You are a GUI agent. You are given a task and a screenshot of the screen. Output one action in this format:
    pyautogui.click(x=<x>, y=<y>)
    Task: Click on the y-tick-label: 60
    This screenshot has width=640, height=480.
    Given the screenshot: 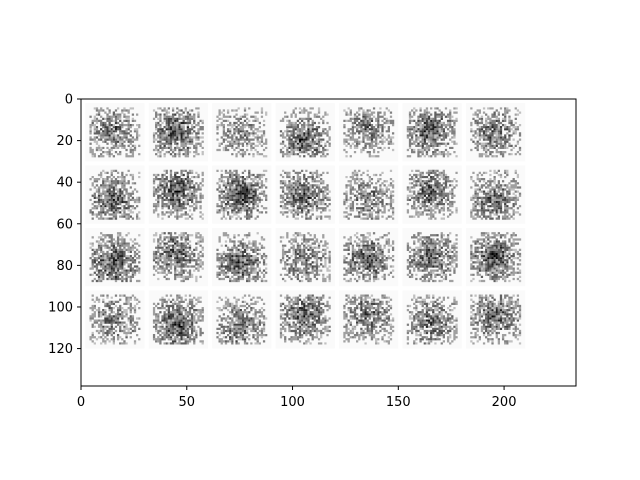 What is the action you would take?
    pyautogui.click(x=64, y=224)
    